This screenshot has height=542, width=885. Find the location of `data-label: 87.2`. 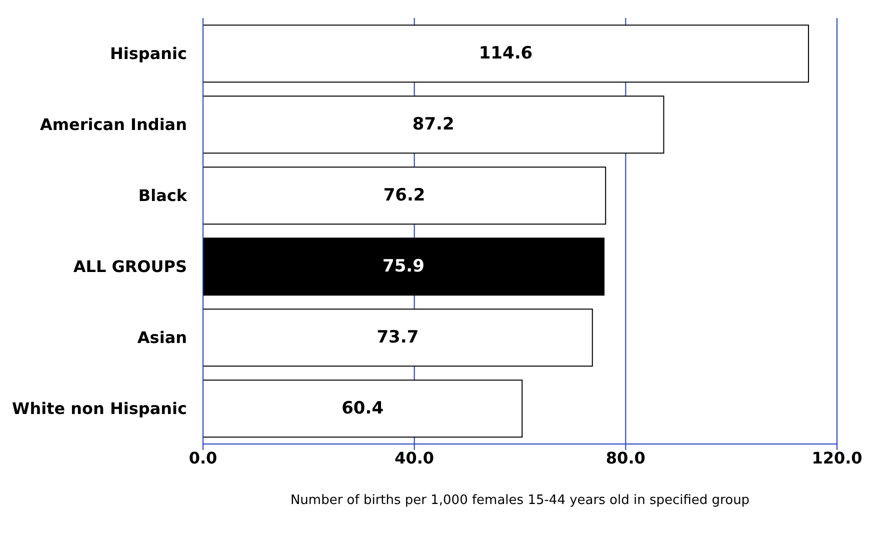

data-label: 87.2 is located at coordinates (433, 124).